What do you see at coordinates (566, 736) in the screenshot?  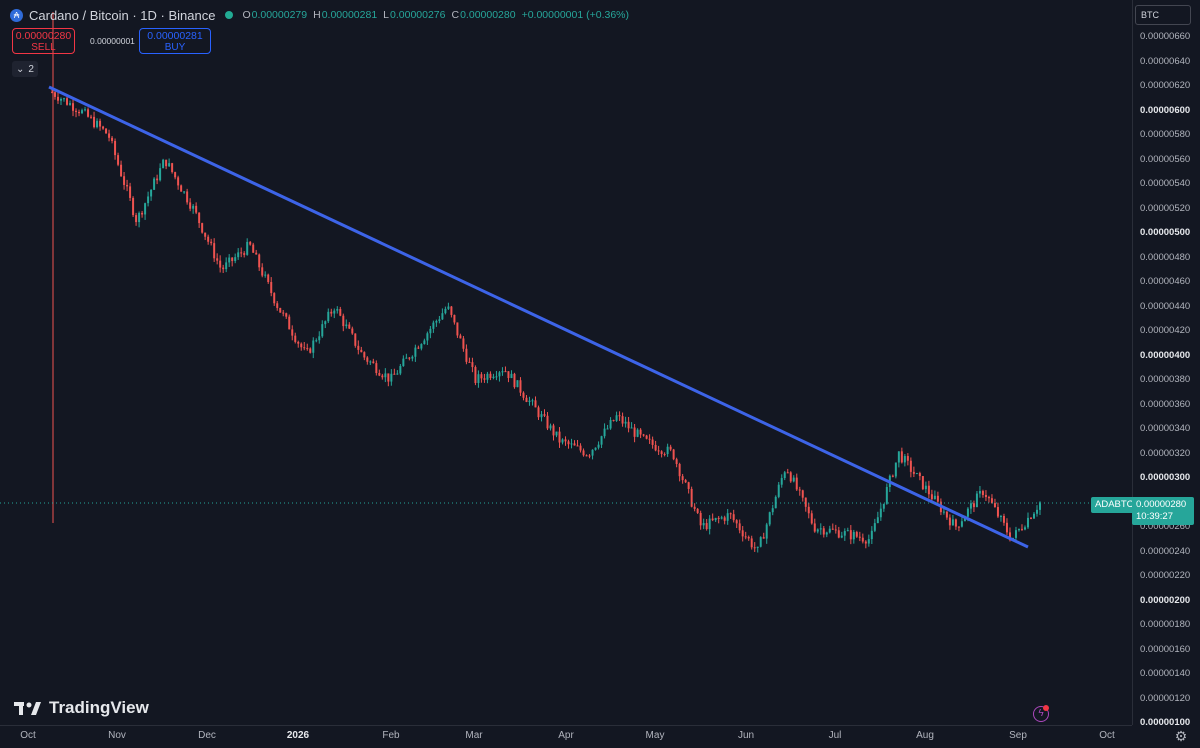 I see `time-axis` at bounding box center [566, 736].